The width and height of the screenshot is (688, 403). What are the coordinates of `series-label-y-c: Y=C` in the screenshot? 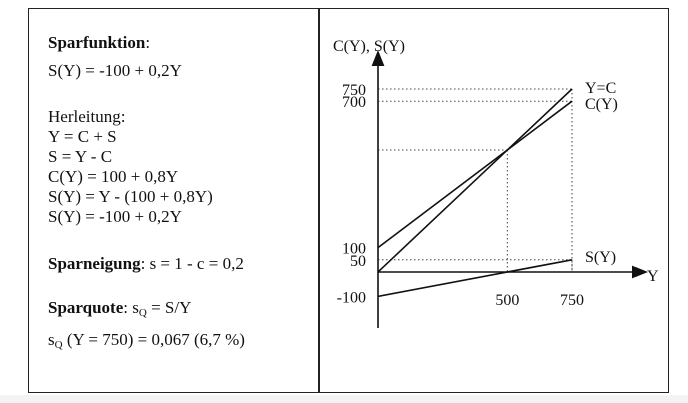 It's located at (600, 88).